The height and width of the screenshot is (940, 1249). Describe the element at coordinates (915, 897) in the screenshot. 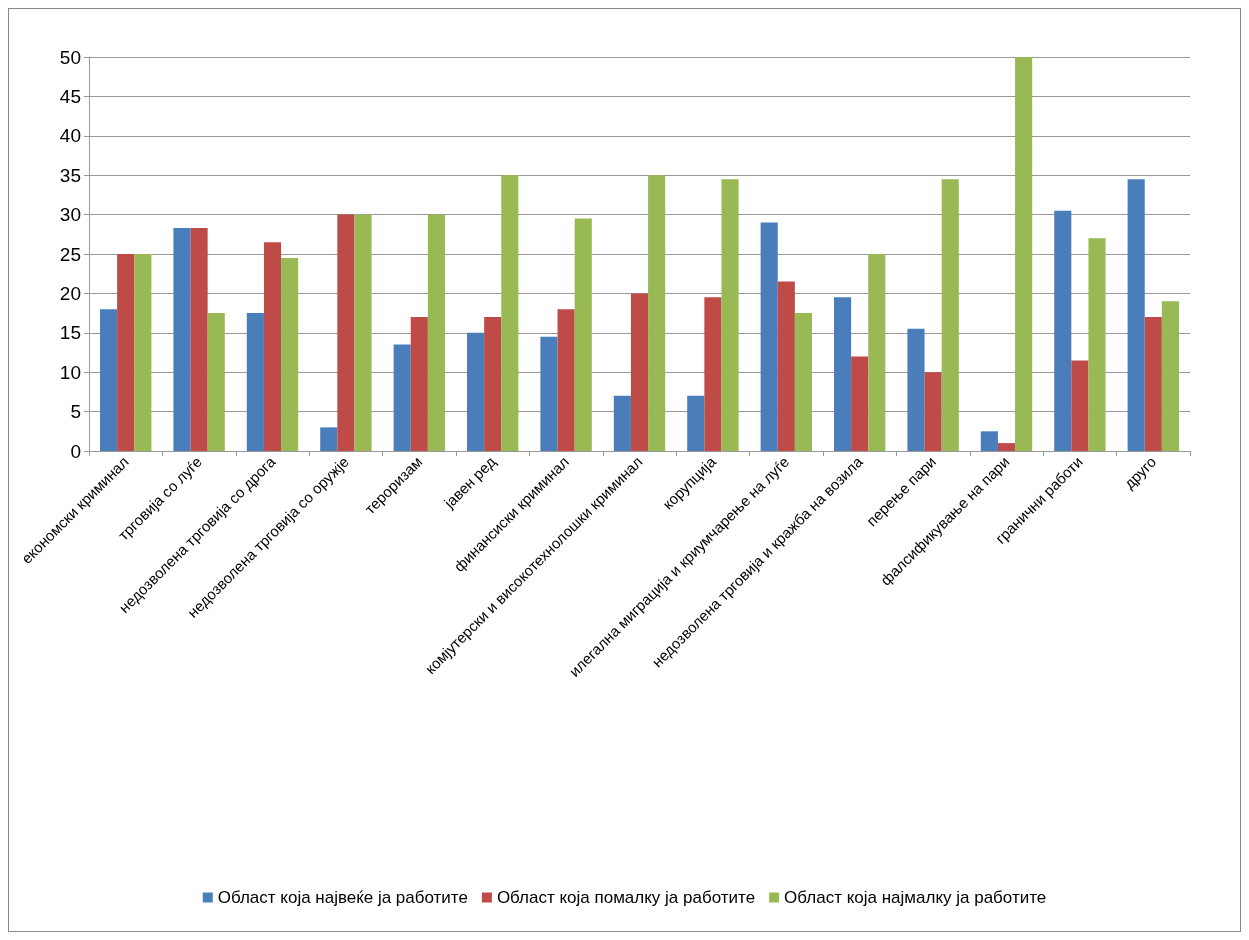

I see `legend-label: Област која најмалку ја работите` at that location.